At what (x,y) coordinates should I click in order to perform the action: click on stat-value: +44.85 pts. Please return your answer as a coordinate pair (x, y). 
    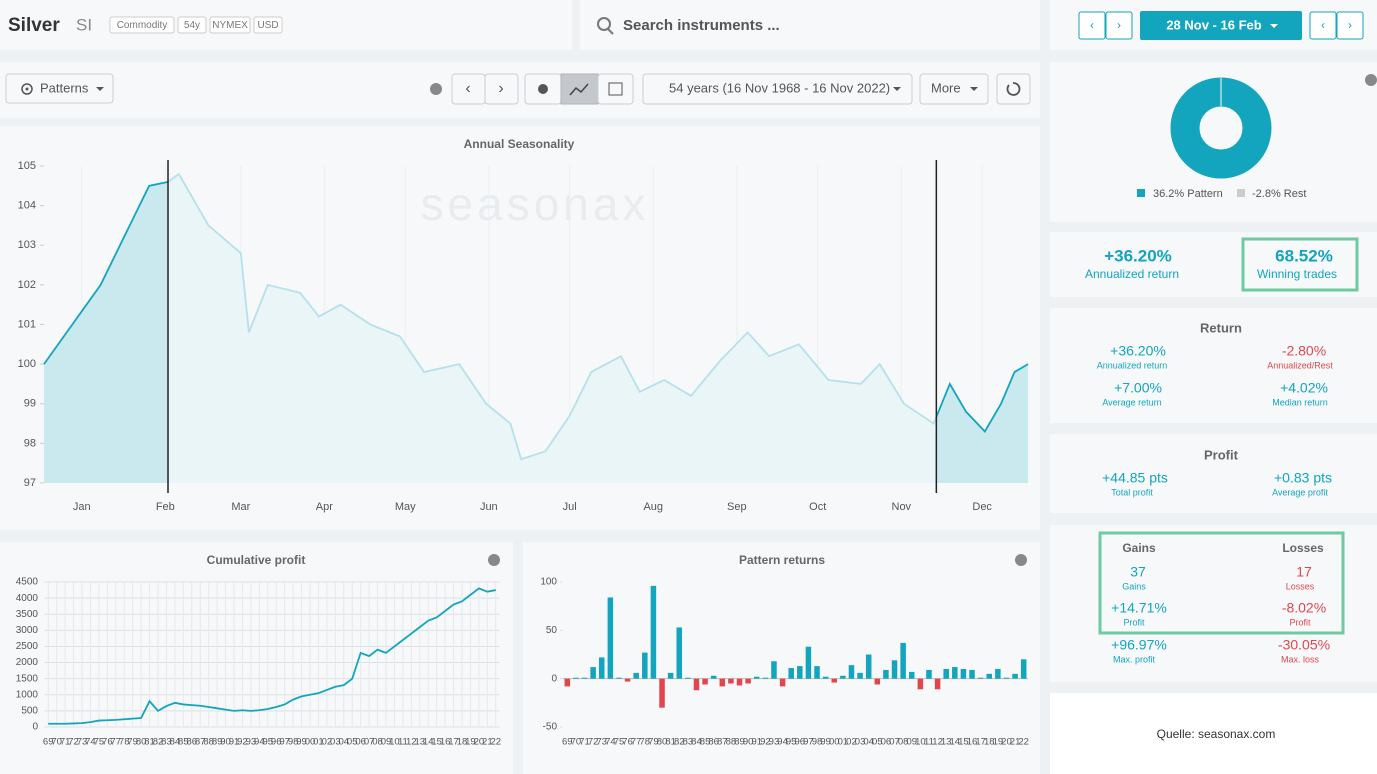
    Looking at the image, I should click on (1135, 478).